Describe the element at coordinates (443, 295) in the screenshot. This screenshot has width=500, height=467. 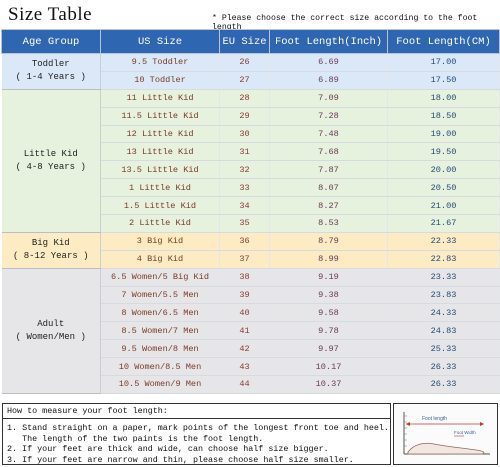
I see `cm-cell: 23.83` at that location.